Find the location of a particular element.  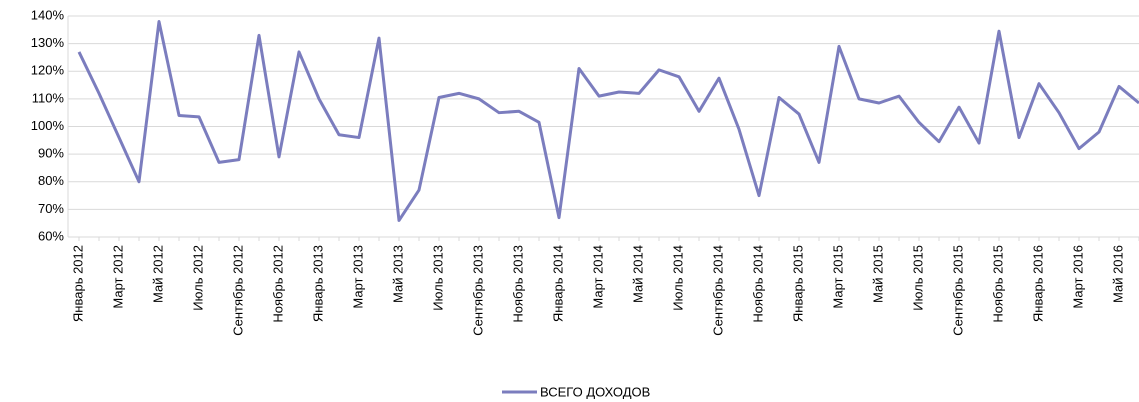

x-tick-label: Май 2015 is located at coordinates (877, 274).